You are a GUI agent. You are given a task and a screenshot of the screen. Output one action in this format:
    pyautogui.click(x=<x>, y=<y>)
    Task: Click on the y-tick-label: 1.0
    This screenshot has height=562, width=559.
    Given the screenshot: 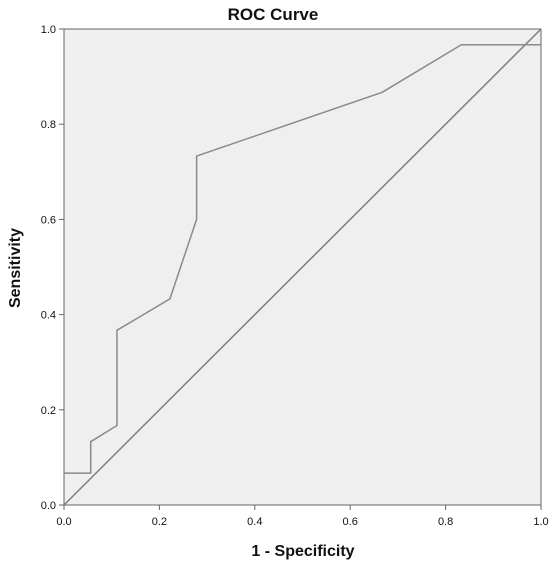 What is the action you would take?
    pyautogui.click(x=48, y=30)
    